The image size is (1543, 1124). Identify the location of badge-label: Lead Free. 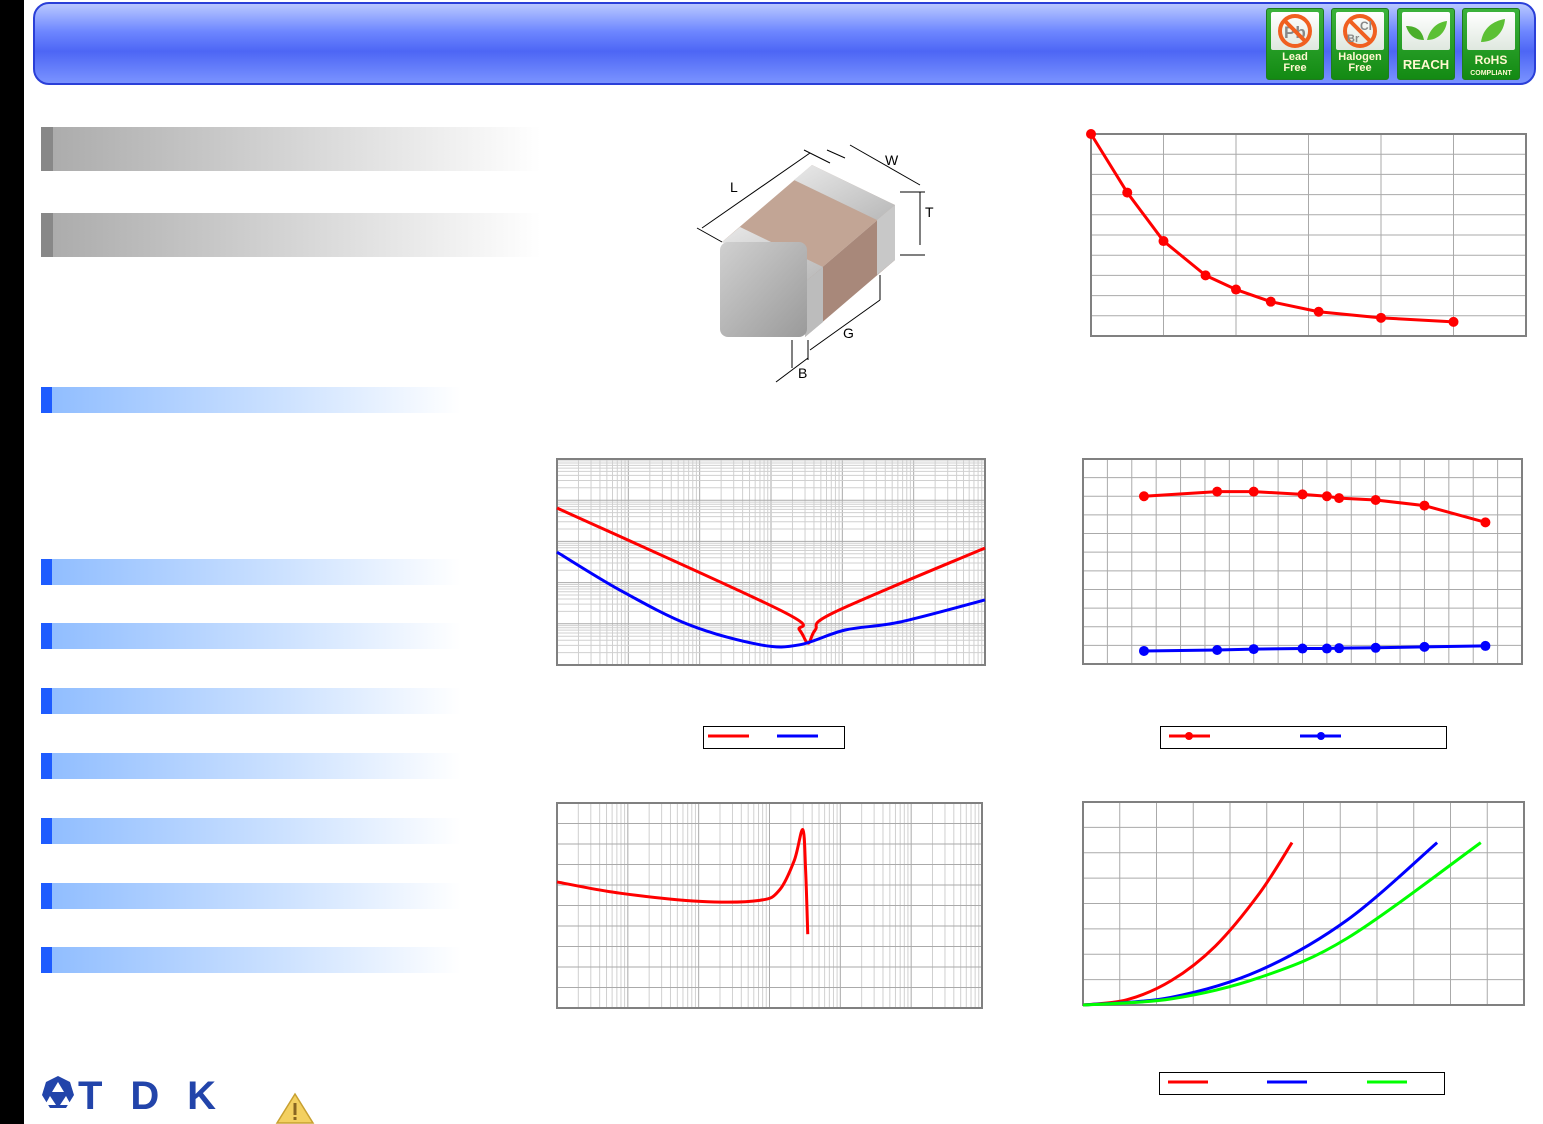
(1295, 62).